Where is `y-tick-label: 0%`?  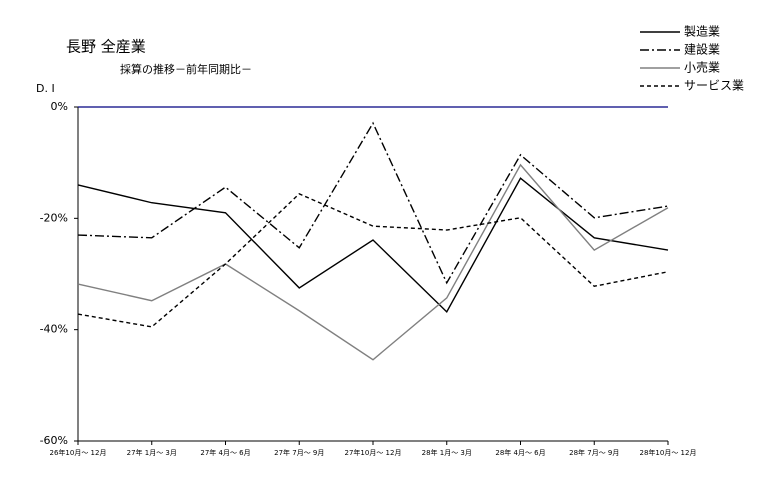
y-tick-label: 0% is located at coordinates (59, 106).